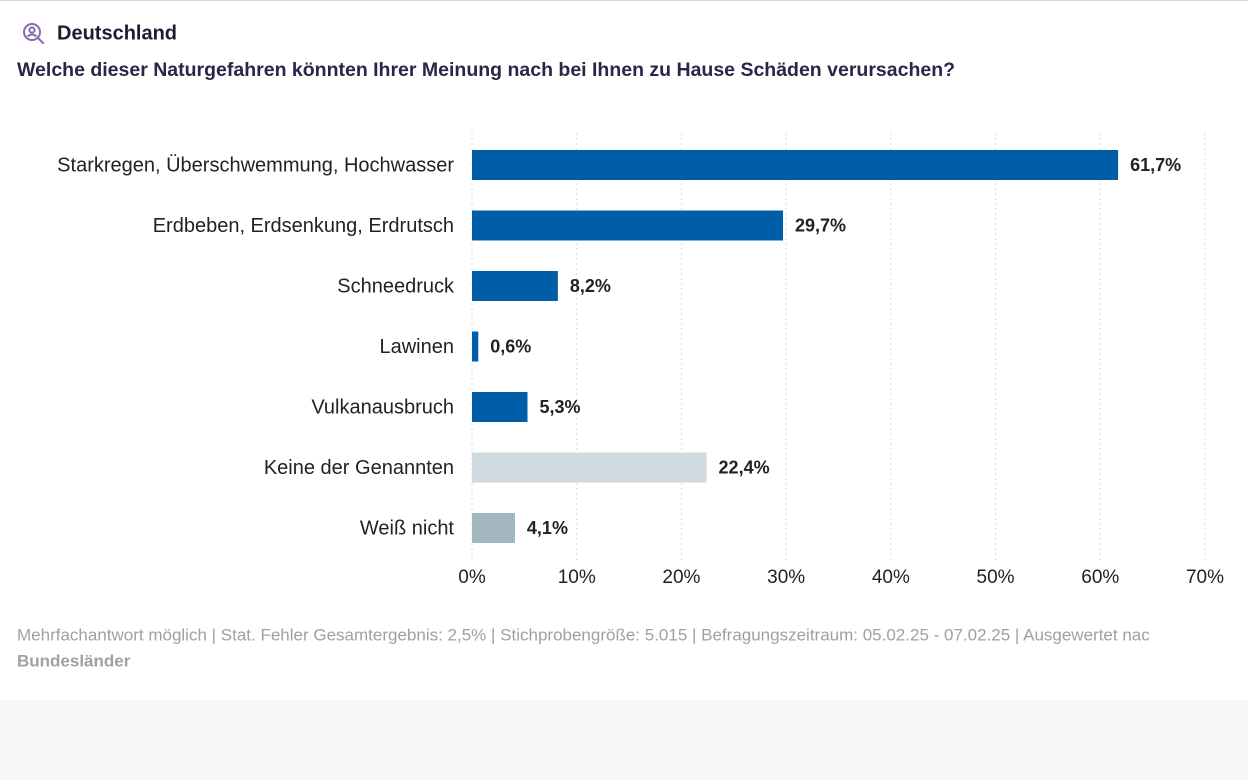  I want to click on page-footer-area, so click(624, 740).